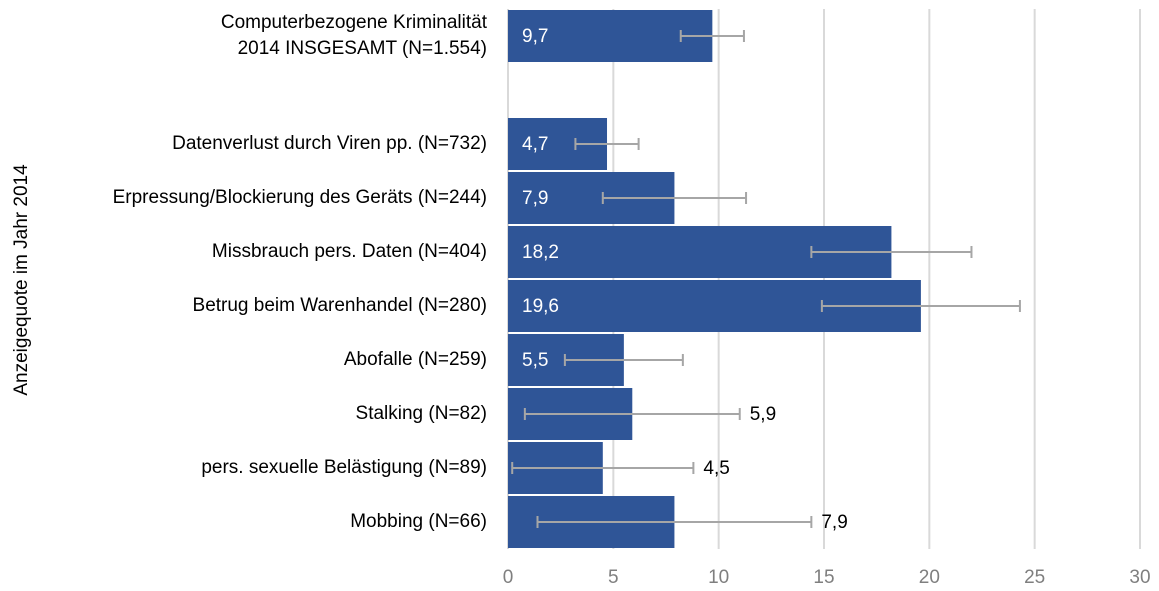 This screenshot has height=591, width=1159. Describe the element at coordinates (718, 577) in the screenshot. I see `x-tick-label: 10` at that location.